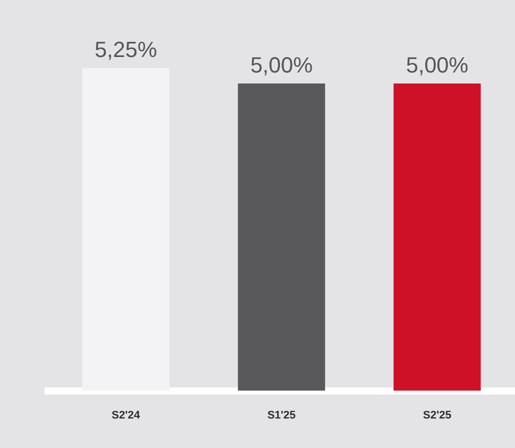  Describe the element at coordinates (126, 49) in the screenshot. I see `data-label: 5,25%` at that location.